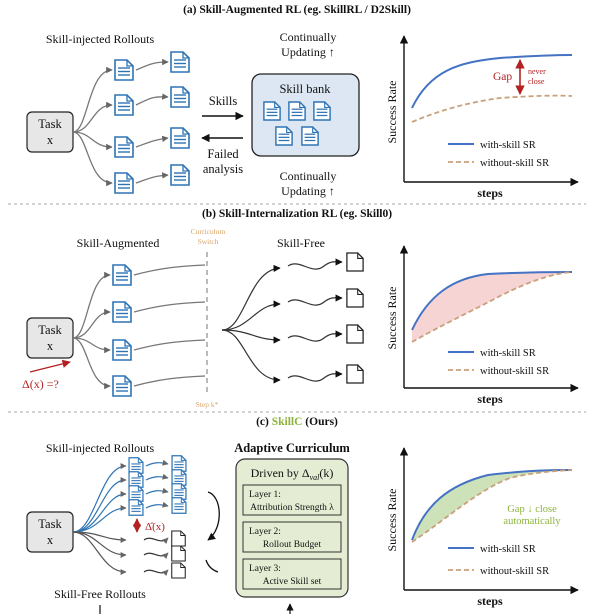  I want to click on panel-a-gap: Gap, so click(502, 77).